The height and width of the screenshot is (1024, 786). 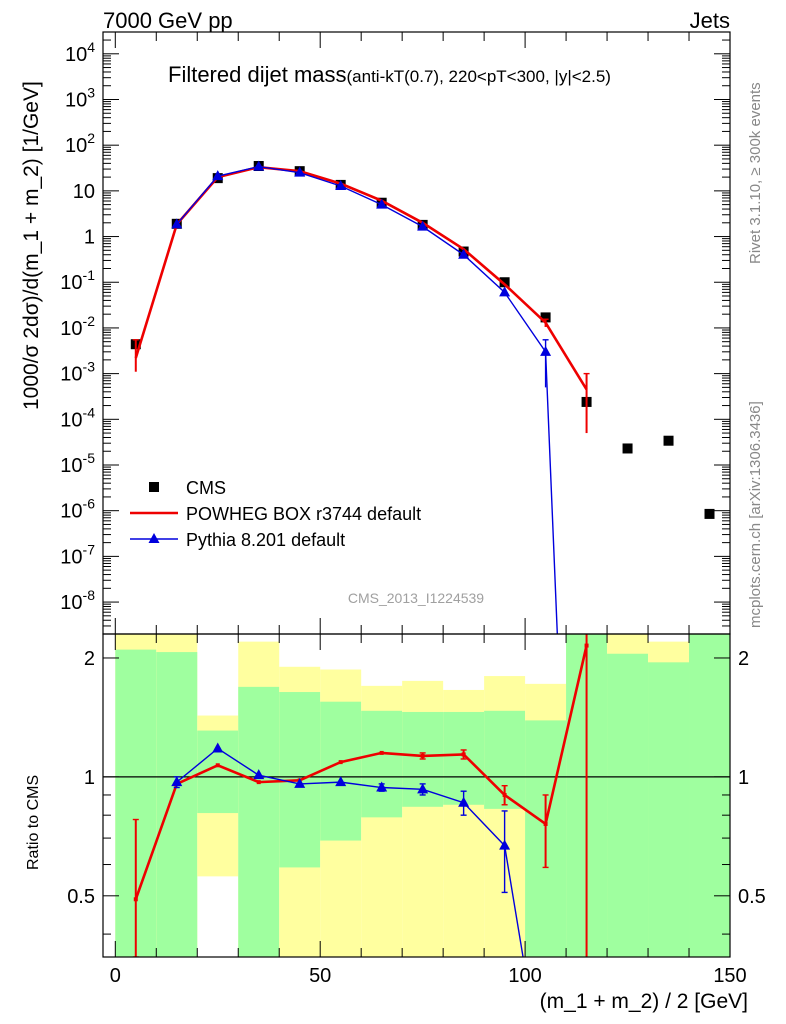 What do you see at coordinates (89, 321) in the screenshot?
I see `tick-exponent: -2` at bounding box center [89, 321].